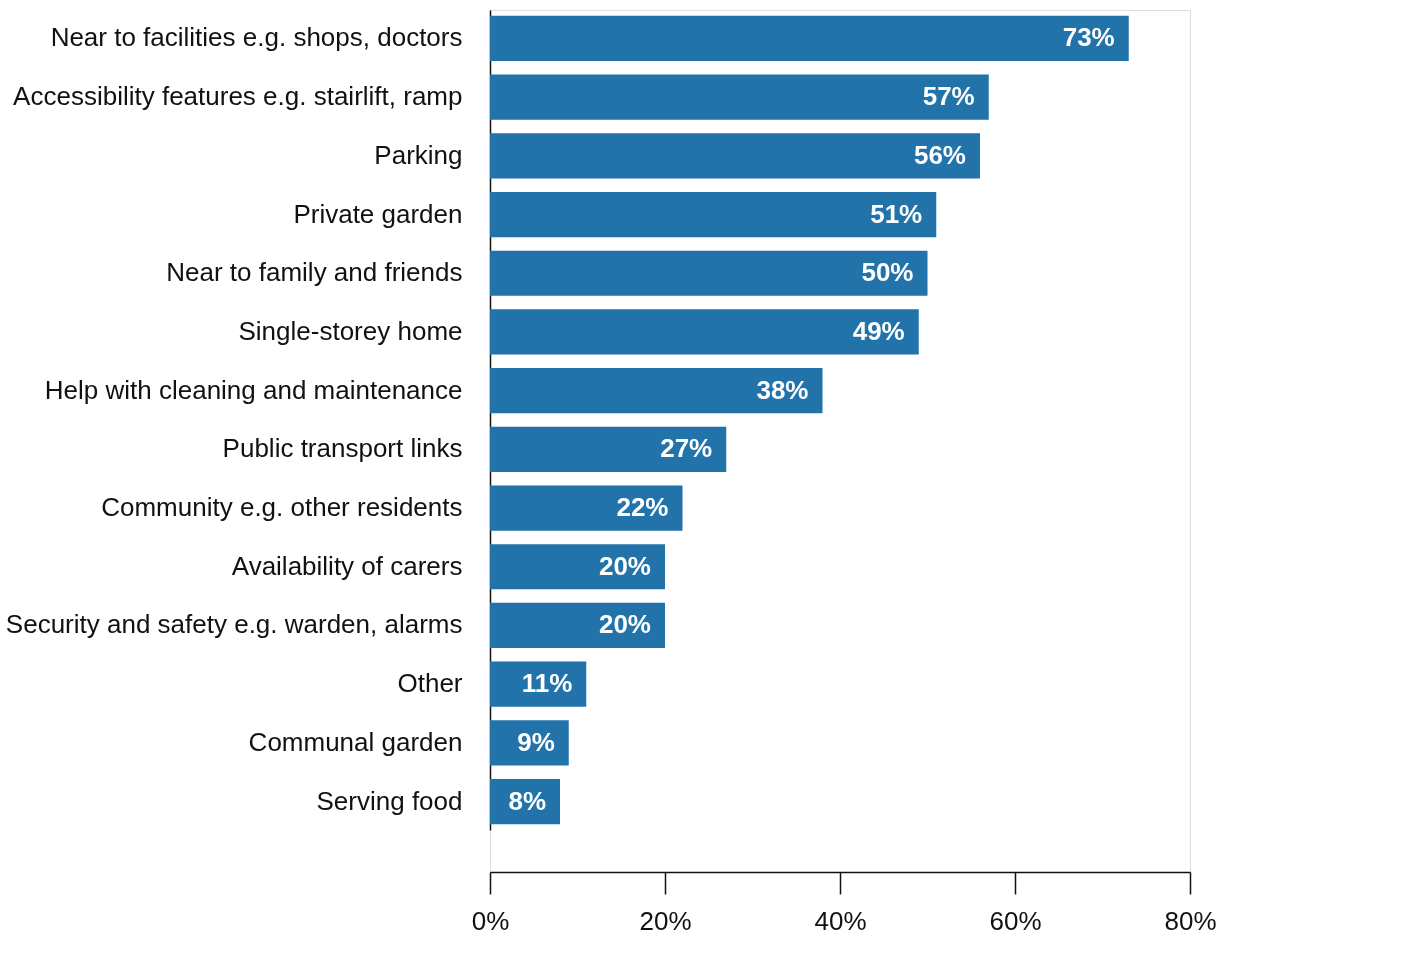 Image resolution: width=1405 pixels, height=956 pixels. Describe the element at coordinates (350, 330) in the screenshot. I see `y-tick-label: Single-storey home` at that location.